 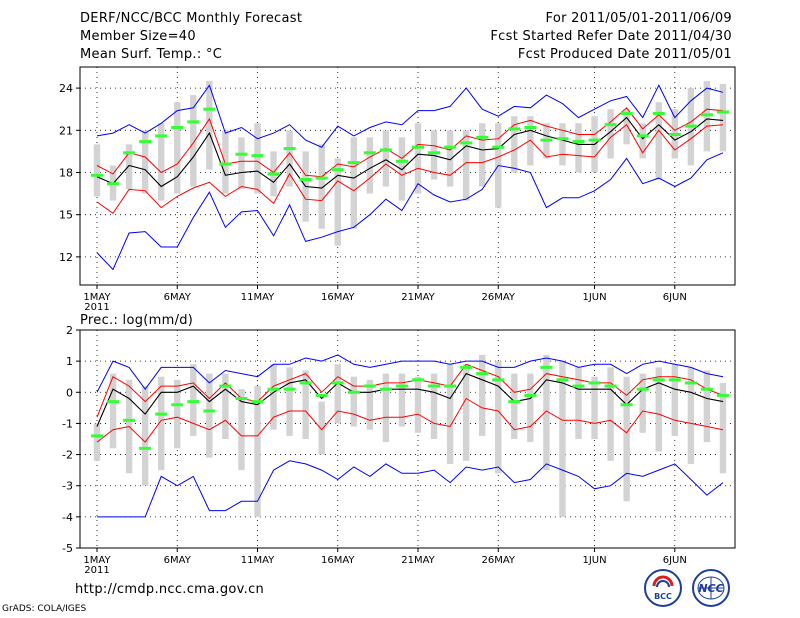 What do you see at coordinates (498, 560) in the screenshot?
I see `x-tick-label: 26MAY` at bounding box center [498, 560].